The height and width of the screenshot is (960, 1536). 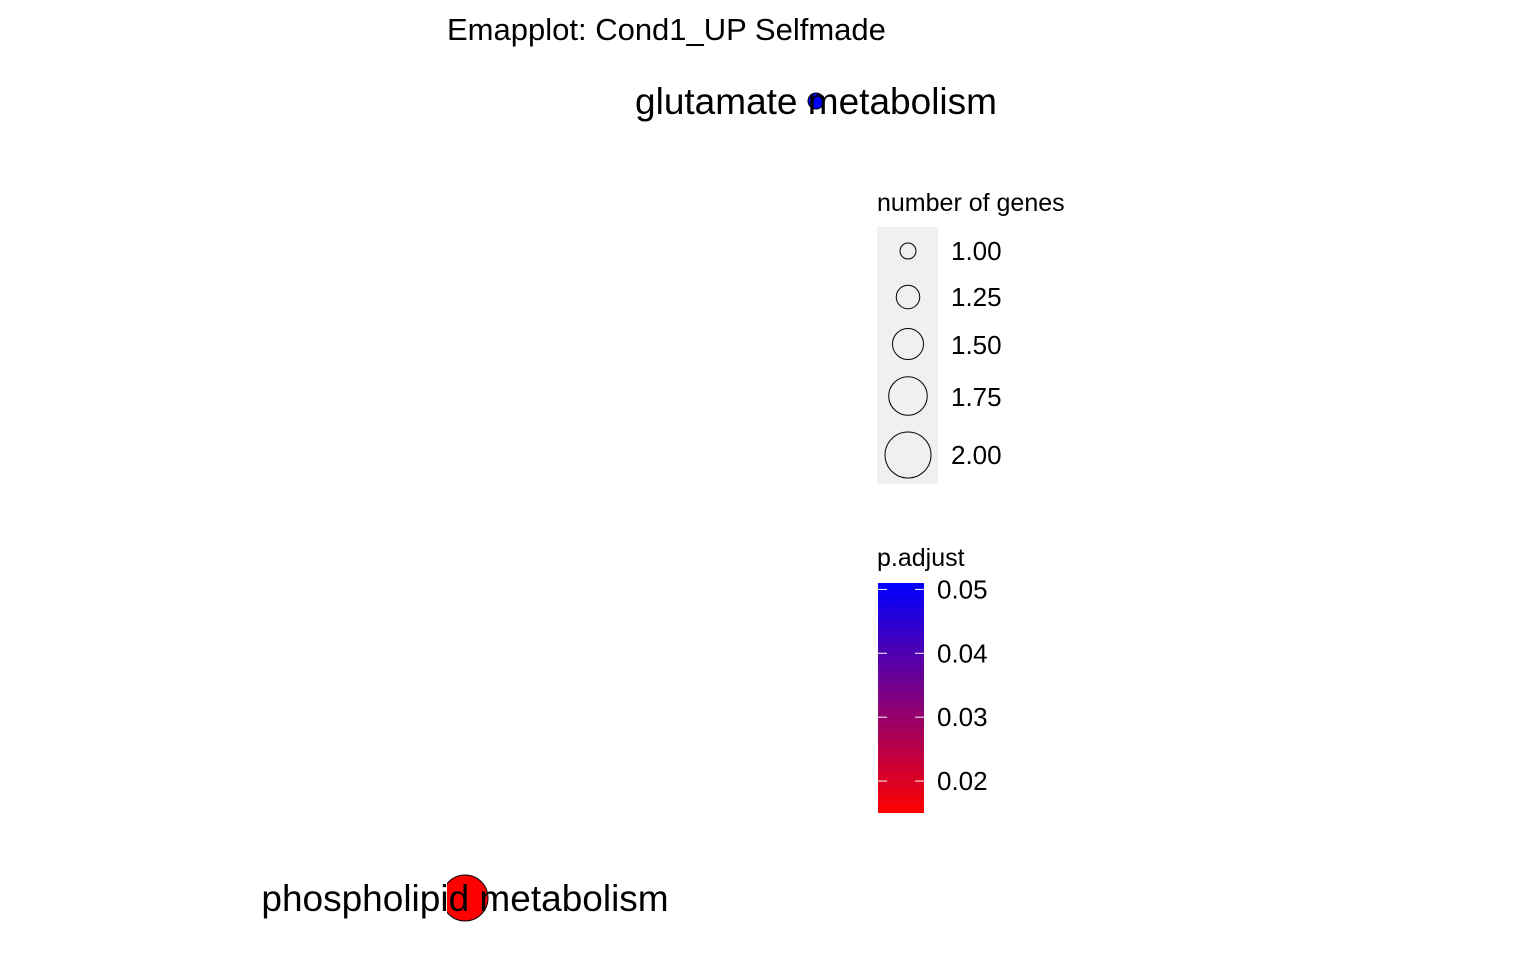 I want to click on size-legend-label: 1.50, so click(x=976, y=345).